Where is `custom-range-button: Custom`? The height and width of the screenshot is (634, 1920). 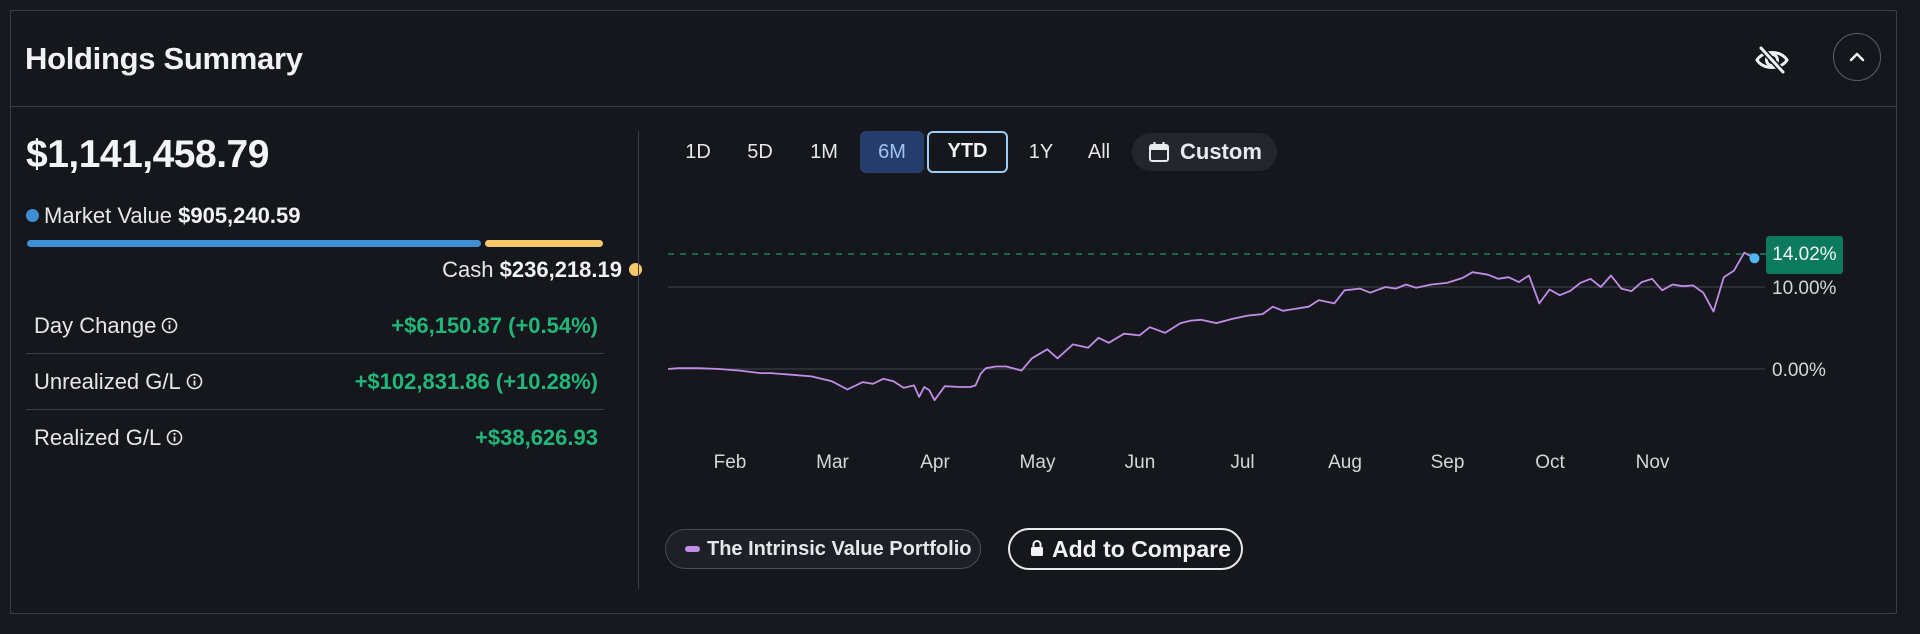 custom-range-button: Custom is located at coordinates (1204, 152).